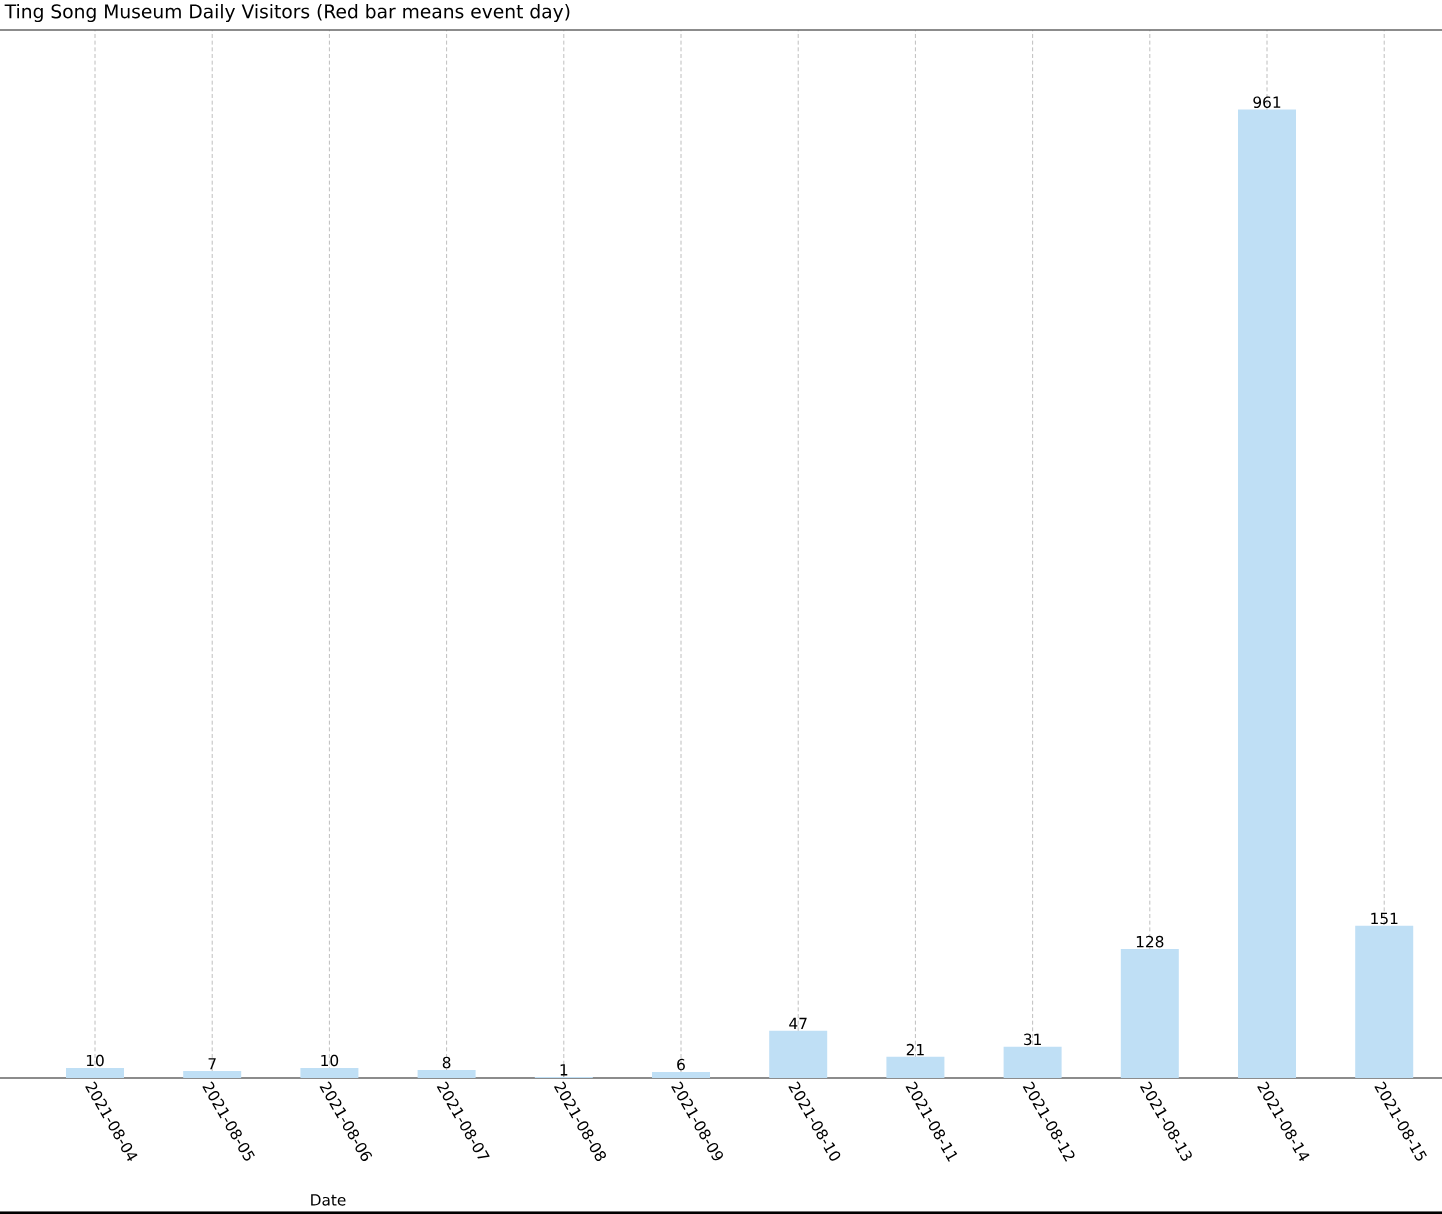 The width and height of the screenshot is (1442, 1214). I want to click on data-label: 21, so click(915, 1049).